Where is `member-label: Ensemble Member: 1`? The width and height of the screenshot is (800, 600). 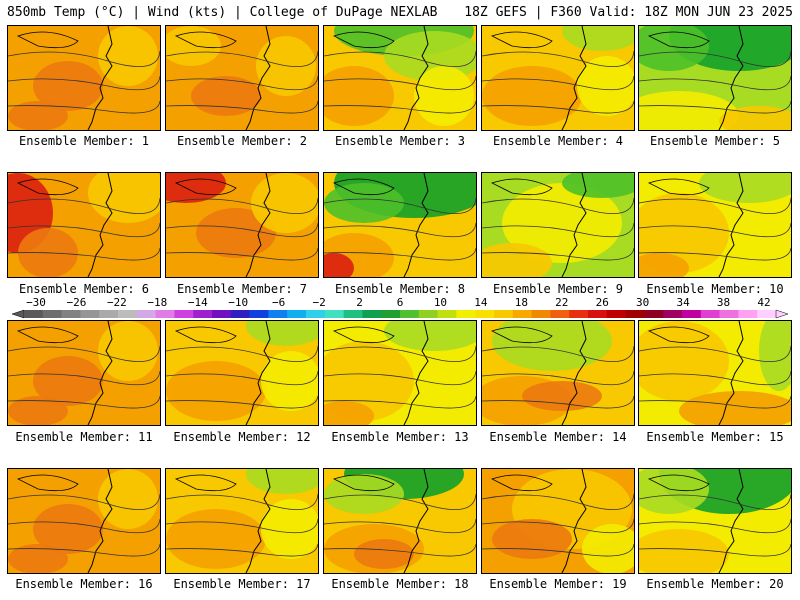
member-label: Ensemble Member: 1 is located at coordinates (84, 141).